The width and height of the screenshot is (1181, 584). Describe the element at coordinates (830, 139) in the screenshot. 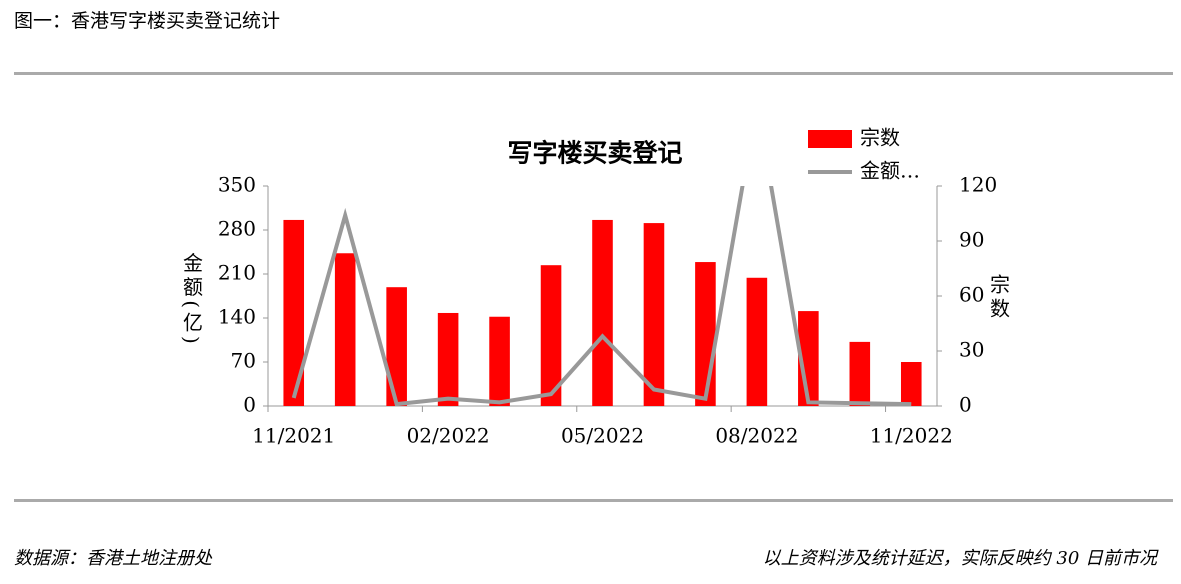

I see `legend-swatch` at that location.